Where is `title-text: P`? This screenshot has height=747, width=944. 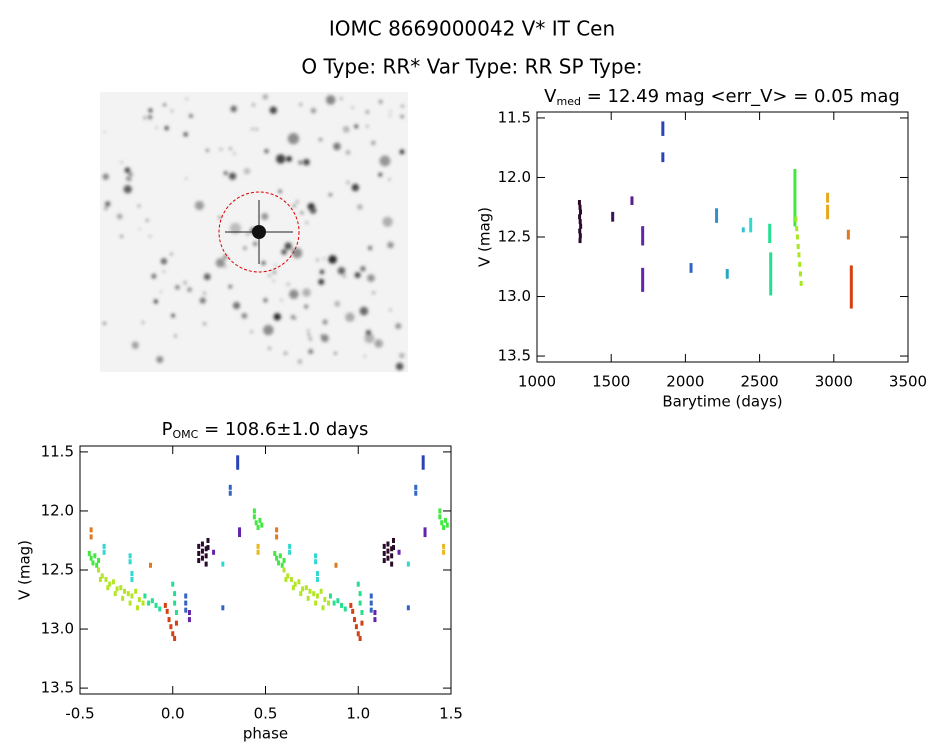 title-text: P is located at coordinates (167, 429).